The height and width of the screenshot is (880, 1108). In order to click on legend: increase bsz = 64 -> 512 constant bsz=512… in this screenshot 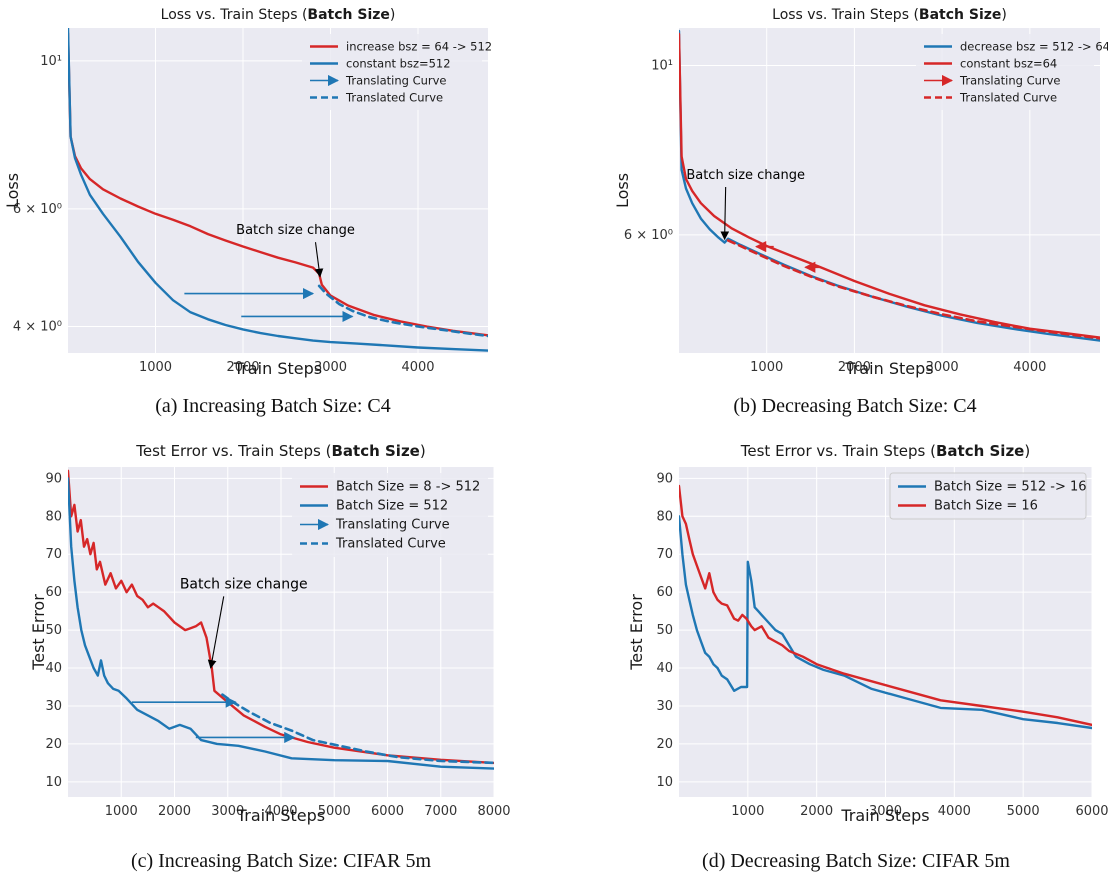, I will do `click(397, 72)`.